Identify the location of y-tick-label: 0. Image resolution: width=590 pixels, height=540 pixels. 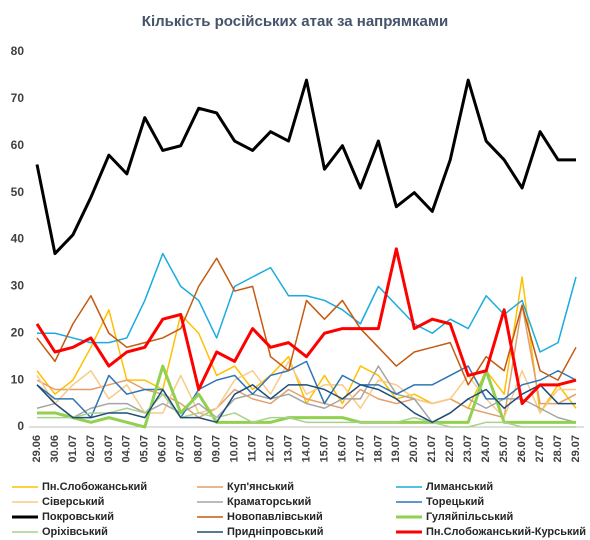
(20, 426).